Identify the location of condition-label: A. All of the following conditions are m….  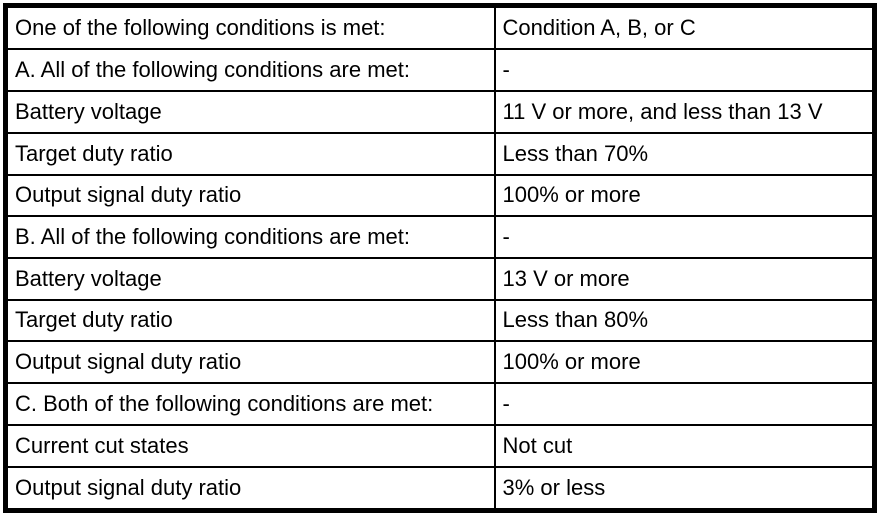
(250, 70).